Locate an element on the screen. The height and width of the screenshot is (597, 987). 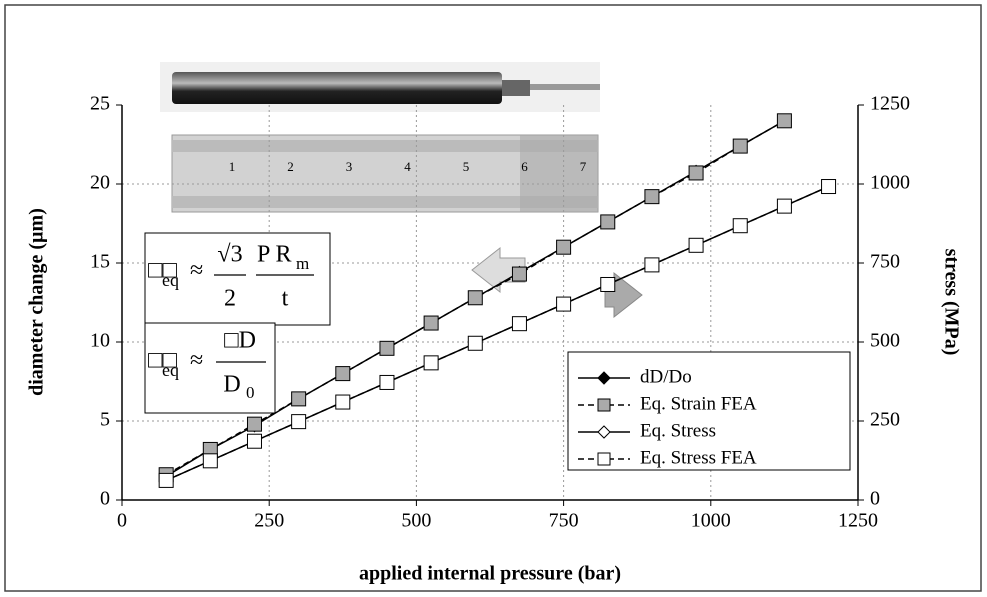
x-tick-label: 250 is located at coordinates (269, 521).